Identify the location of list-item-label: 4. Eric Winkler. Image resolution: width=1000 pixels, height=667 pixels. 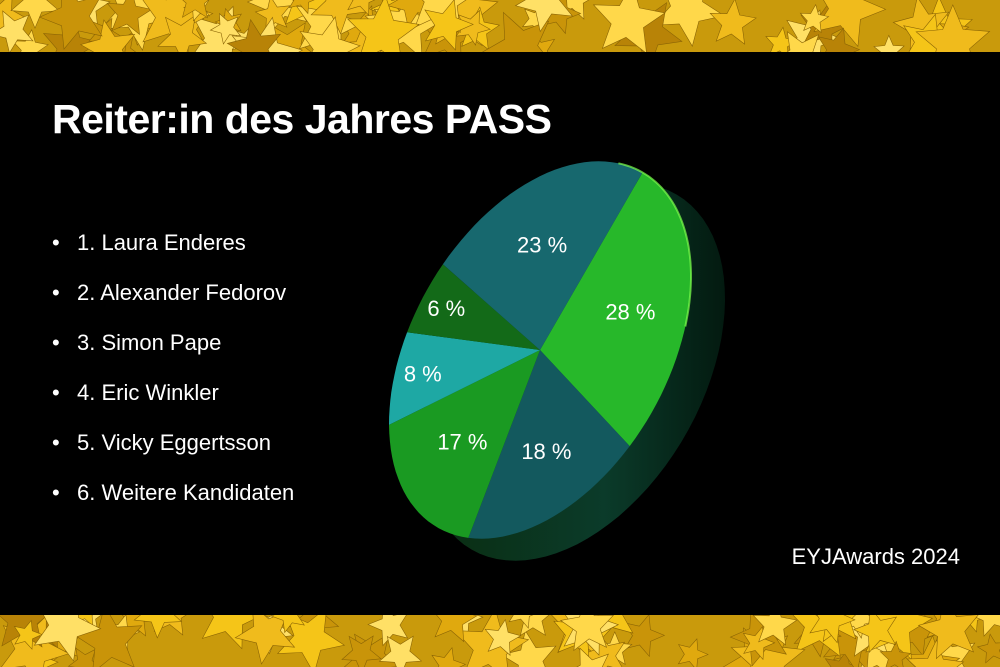
(148, 392).